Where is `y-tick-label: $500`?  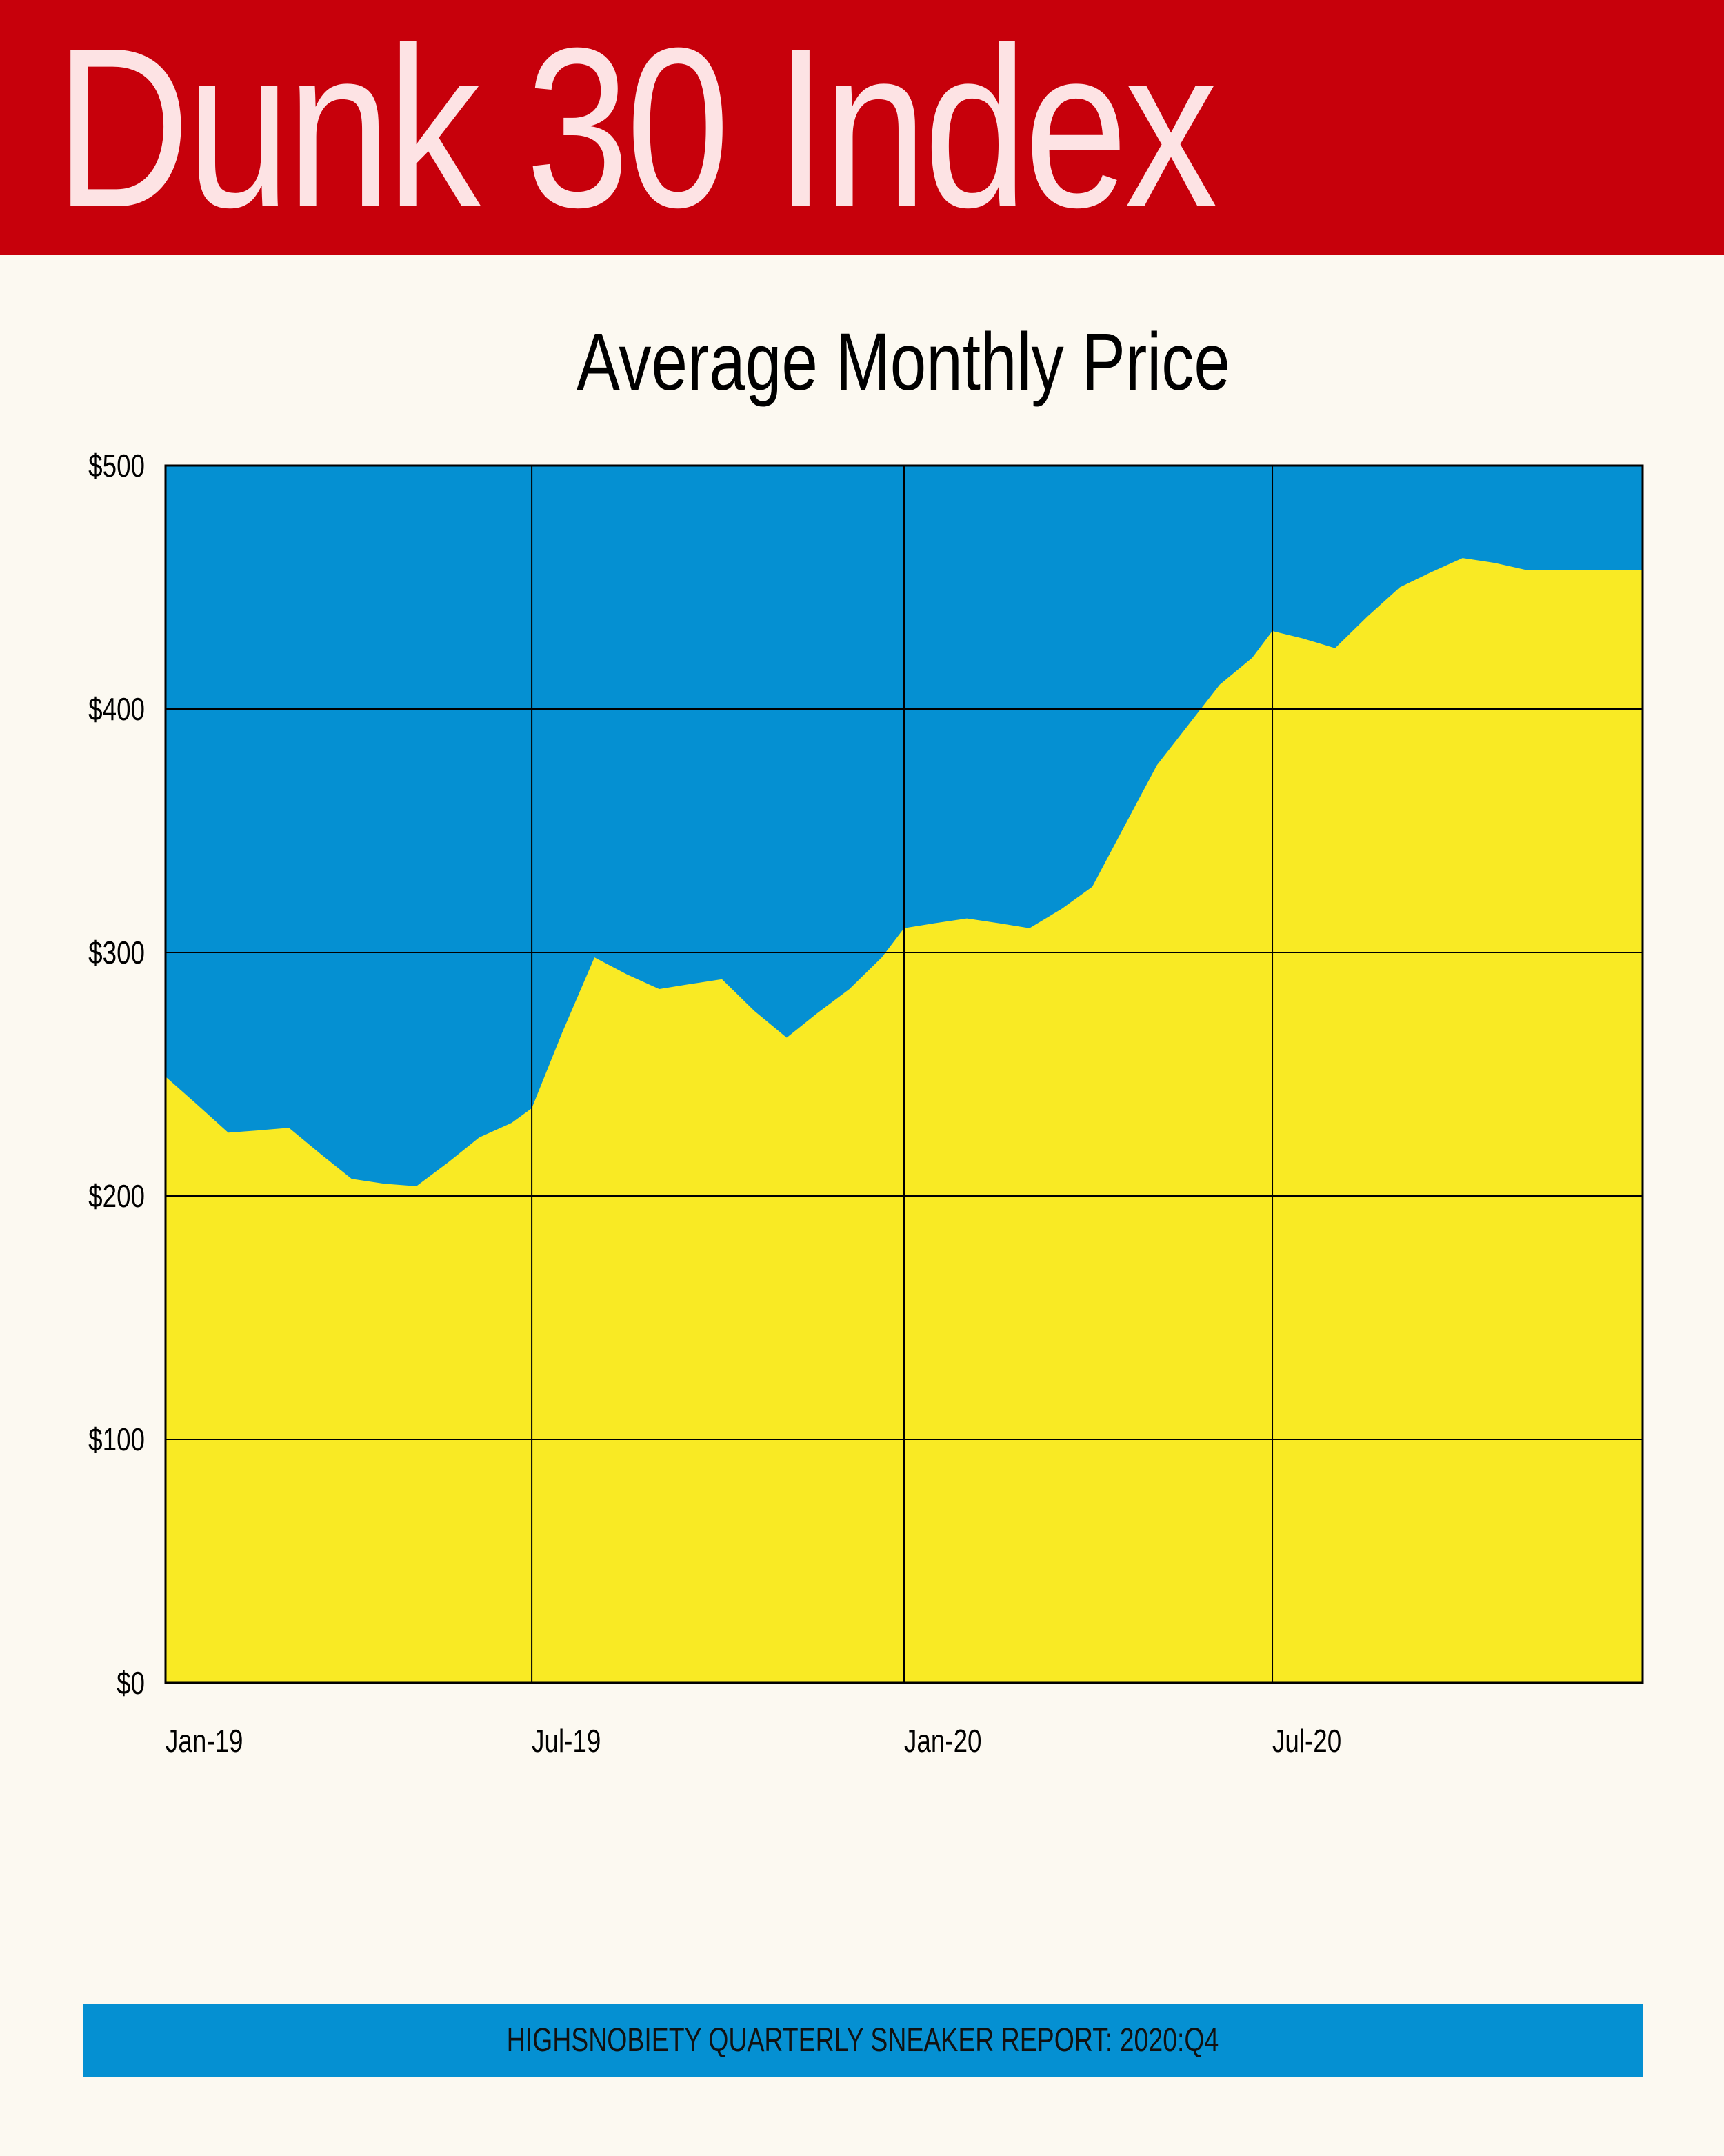
y-tick-label: $500 is located at coordinates (116, 465).